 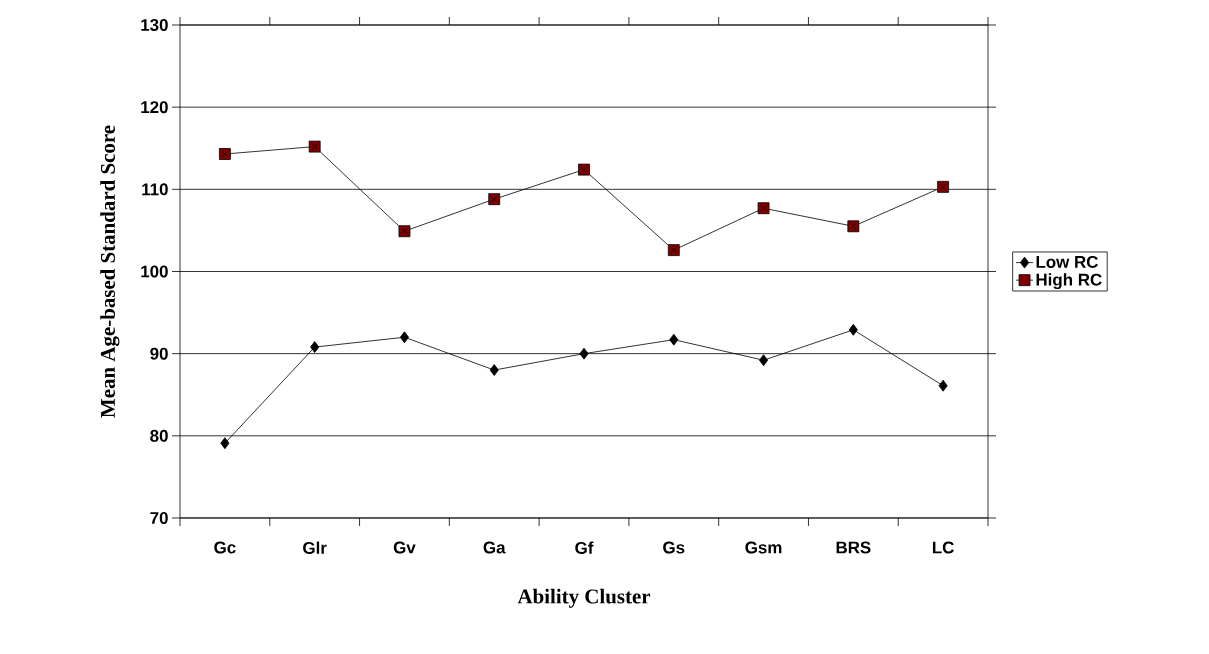 What do you see at coordinates (584, 598) in the screenshot?
I see `x-axis-title: Ability Cluster` at bounding box center [584, 598].